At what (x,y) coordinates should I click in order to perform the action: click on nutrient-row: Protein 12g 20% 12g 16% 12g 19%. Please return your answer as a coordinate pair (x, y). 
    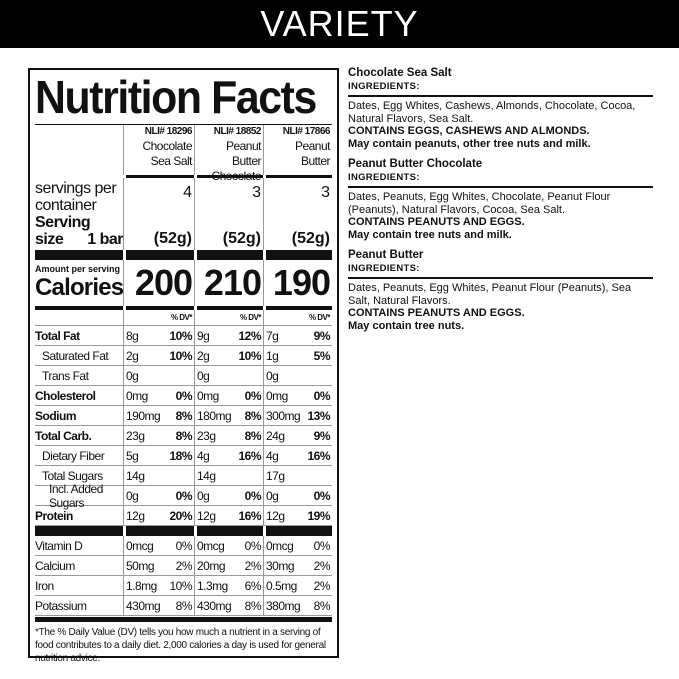
    Looking at the image, I should click on (183, 516).